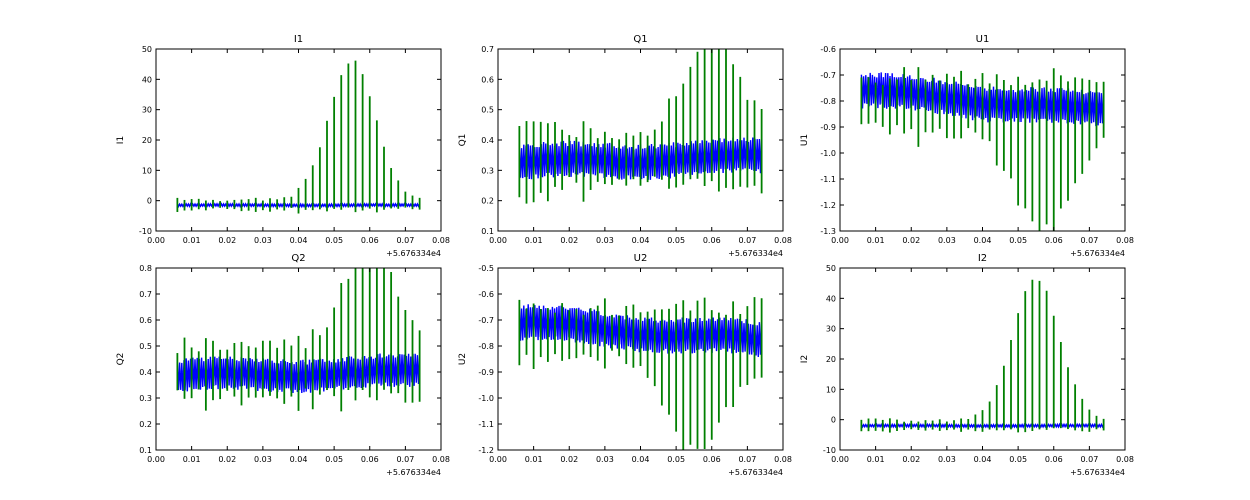  I want to click on y-axis-label: U2, so click(463, 359).